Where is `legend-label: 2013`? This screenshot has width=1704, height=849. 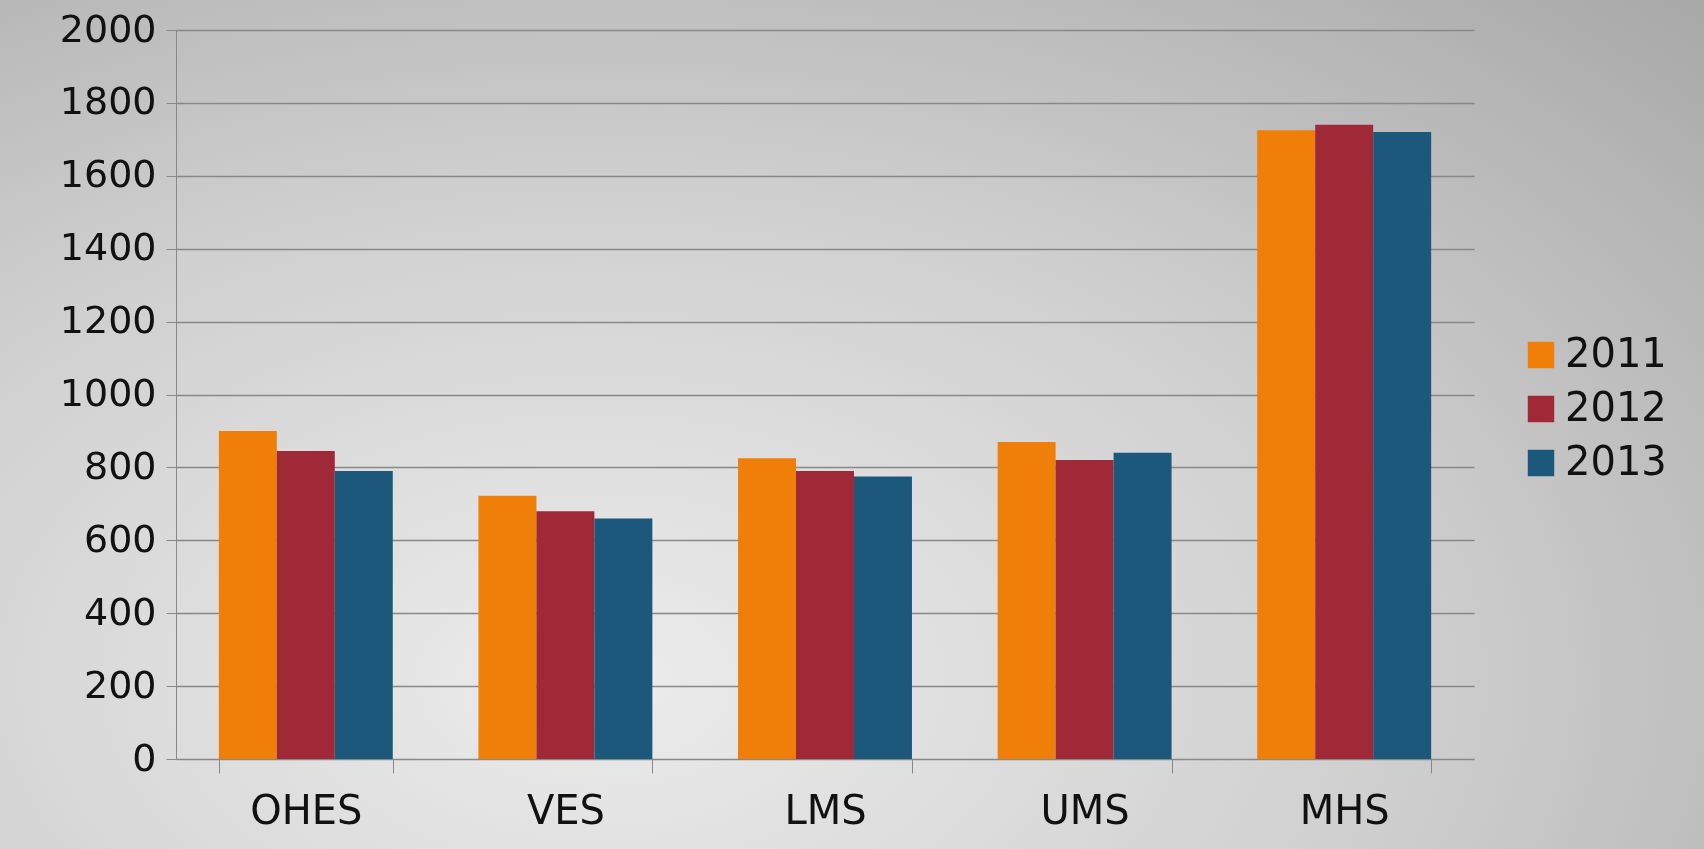
legend-label: 2013 is located at coordinates (1616, 461).